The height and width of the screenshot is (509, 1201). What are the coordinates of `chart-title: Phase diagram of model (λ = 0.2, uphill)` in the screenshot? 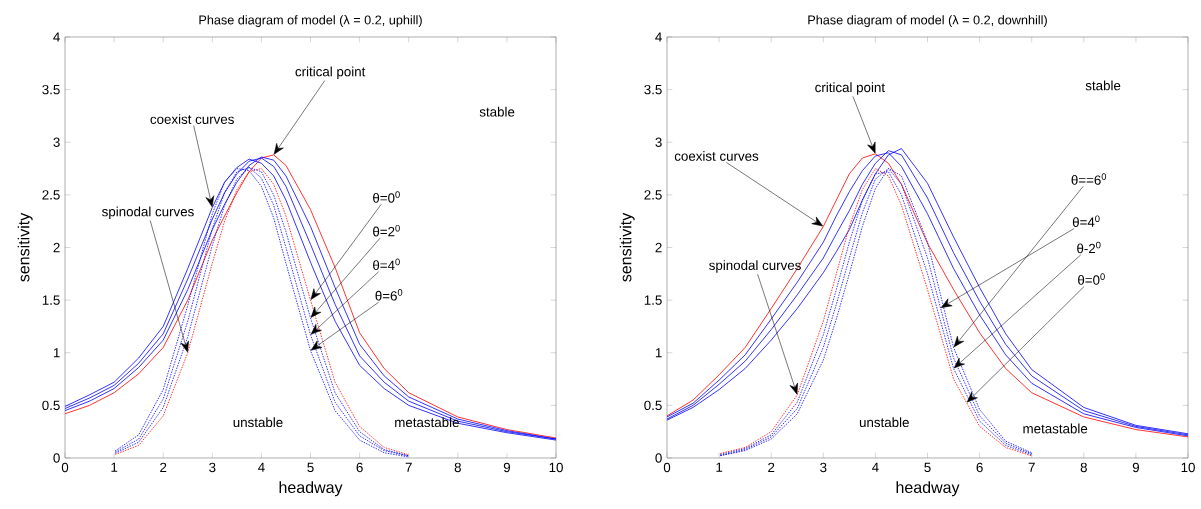 It's located at (310, 21).